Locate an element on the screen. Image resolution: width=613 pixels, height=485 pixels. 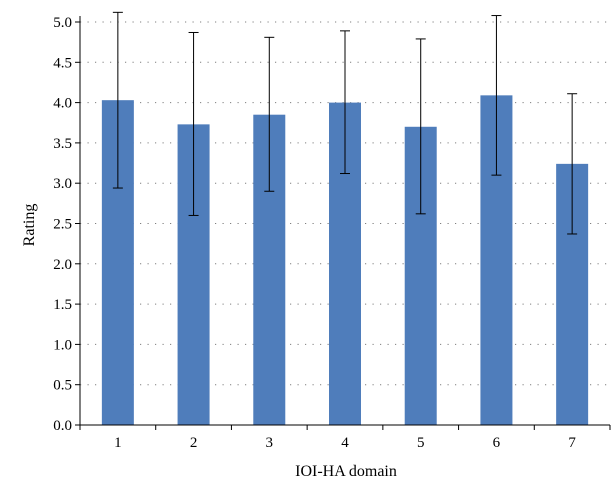
y-tick-label: 2.0 is located at coordinates (62, 265).